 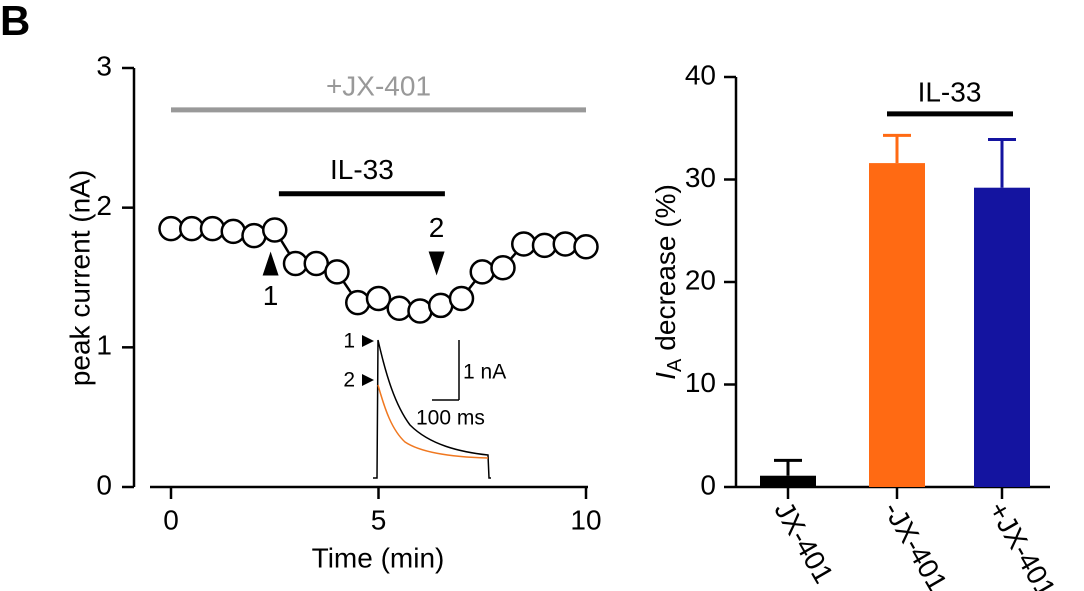 What do you see at coordinates (379, 519) in the screenshot?
I see `x-tick-label: 5` at bounding box center [379, 519].